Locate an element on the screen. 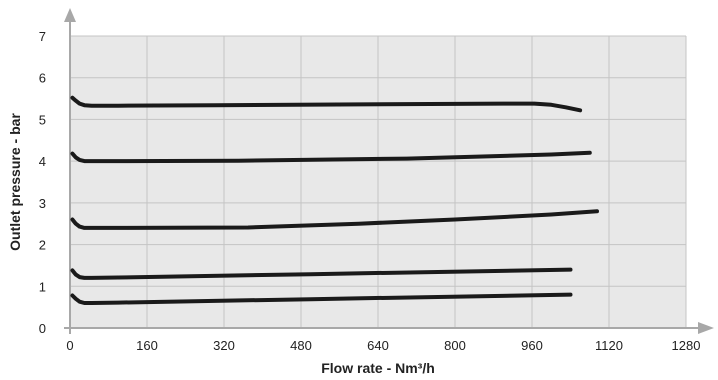 Image resolution: width=718 pixels, height=380 pixels. x-tick-label: 1120 is located at coordinates (609, 345).